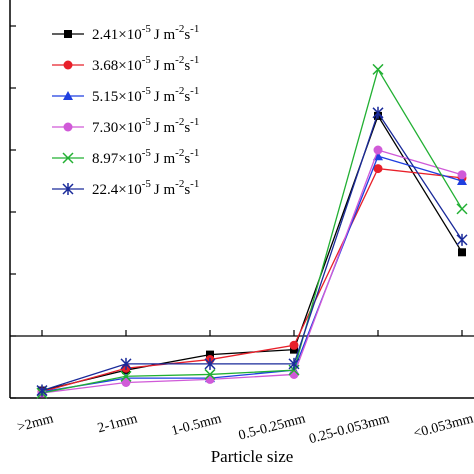  I want to click on x-tick-label: 0.5-0.25mm, so click(272, 427).